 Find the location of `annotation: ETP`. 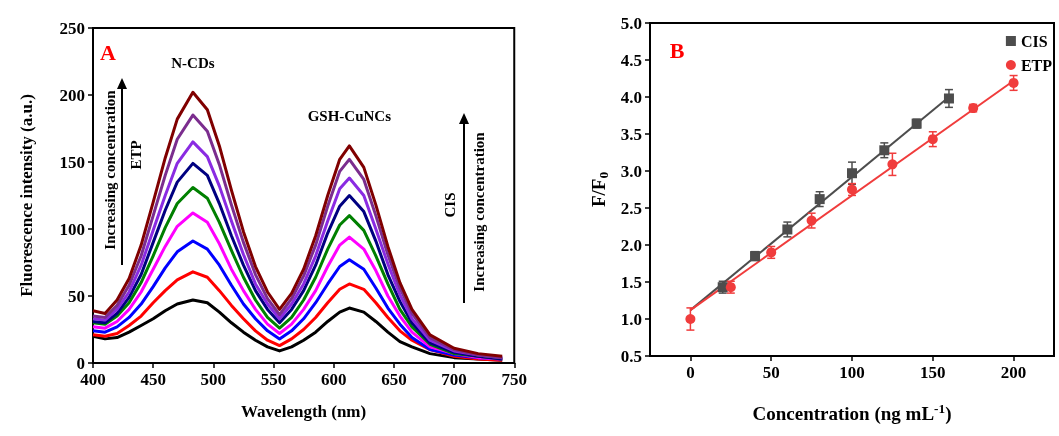

annotation: ETP is located at coordinates (136, 155).